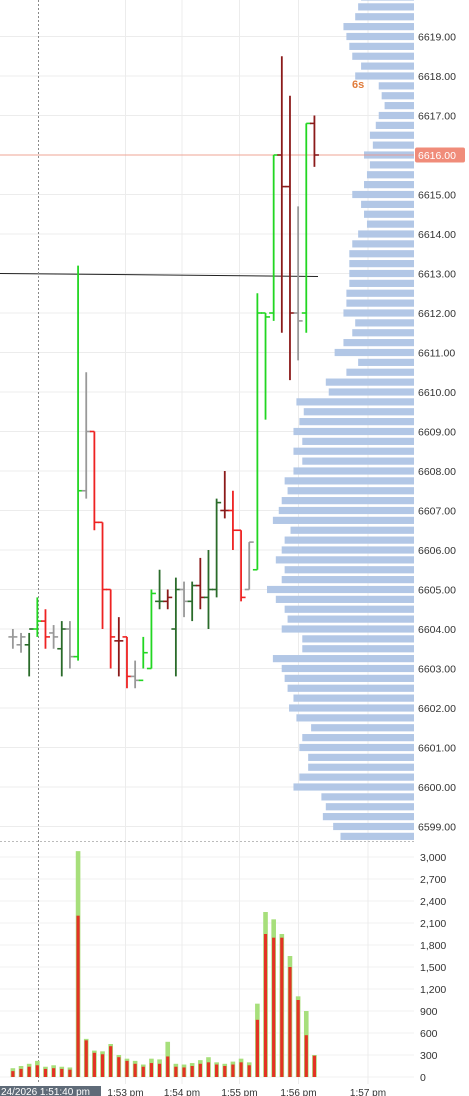 Image resolution: width=469 pixels, height=1096 pixels. Describe the element at coordinates (358, 85) in the screenshot. I see `bar-timer-label: 6s` at that location.